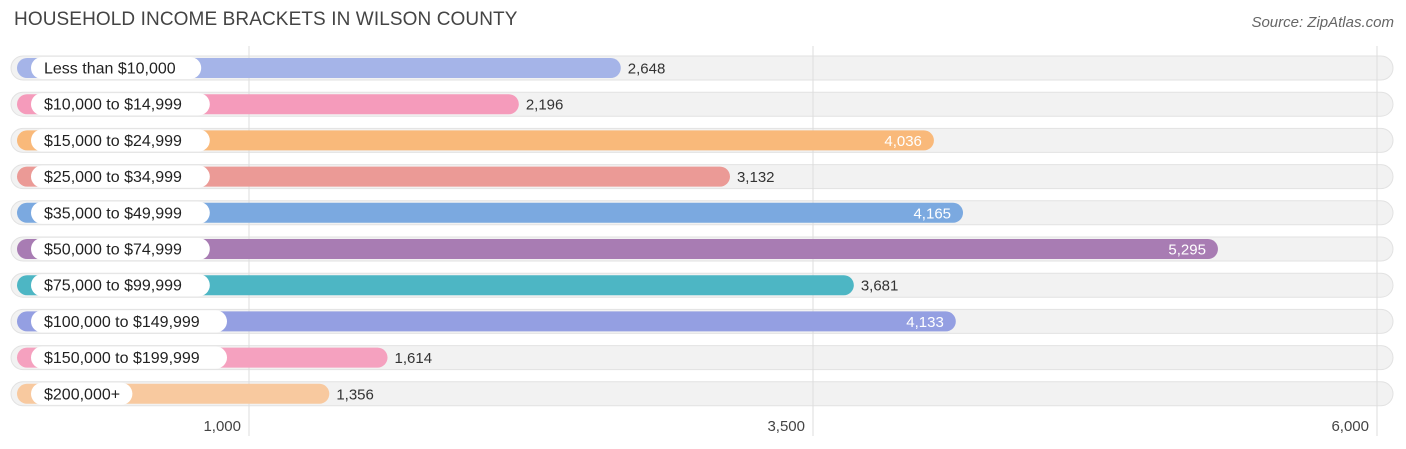 This screenshot has width=1406, height=449. What do you see at coordinates (925, 322) in the screenshot?
I see `value-label: 4,133` at bounding box center [925, 322].